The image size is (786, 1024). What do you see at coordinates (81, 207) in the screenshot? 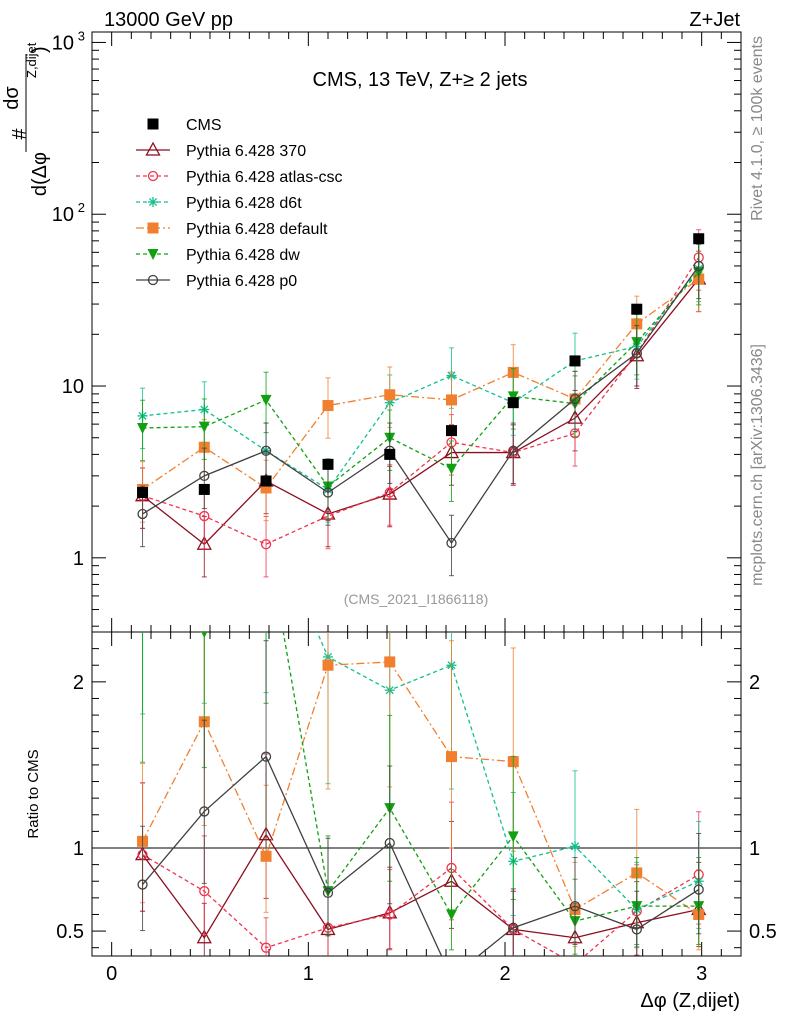
I see `main-y-tick-exponent: 2` at bounding box center [81, 207].